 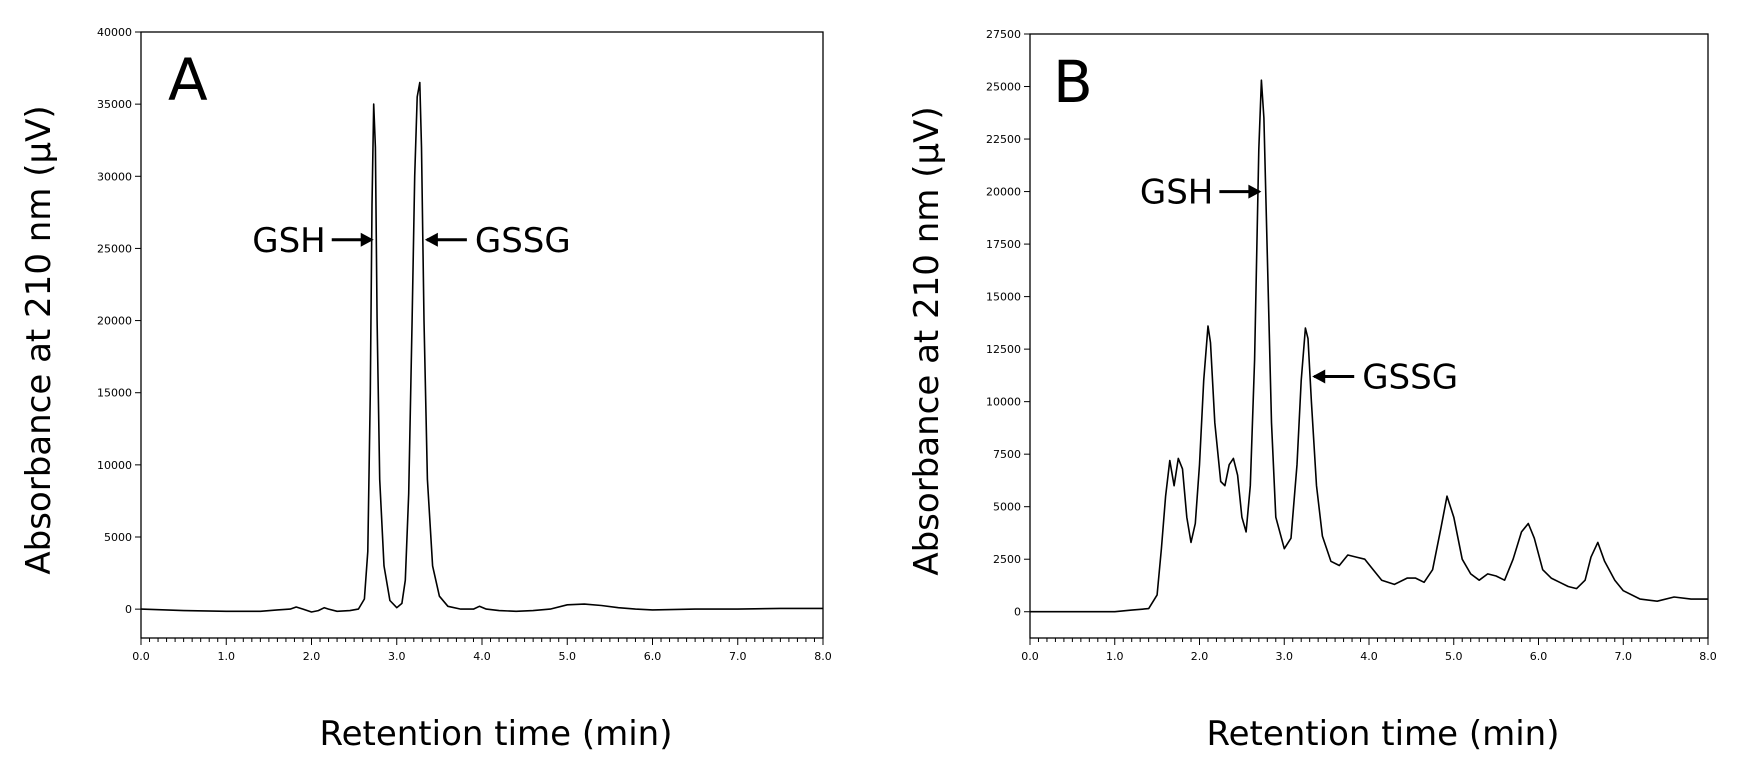 I want to click on y-tick-label: 2500, so click(x=1007, y=559).